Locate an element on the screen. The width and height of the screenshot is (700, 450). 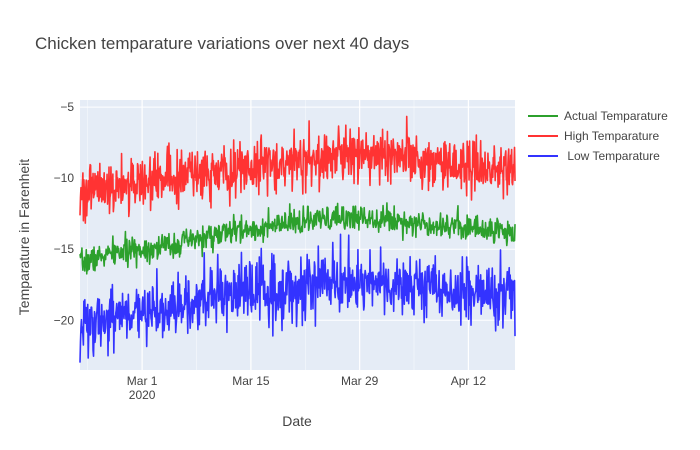
y-tick-label: −15 is located at coordinates (64, 249).